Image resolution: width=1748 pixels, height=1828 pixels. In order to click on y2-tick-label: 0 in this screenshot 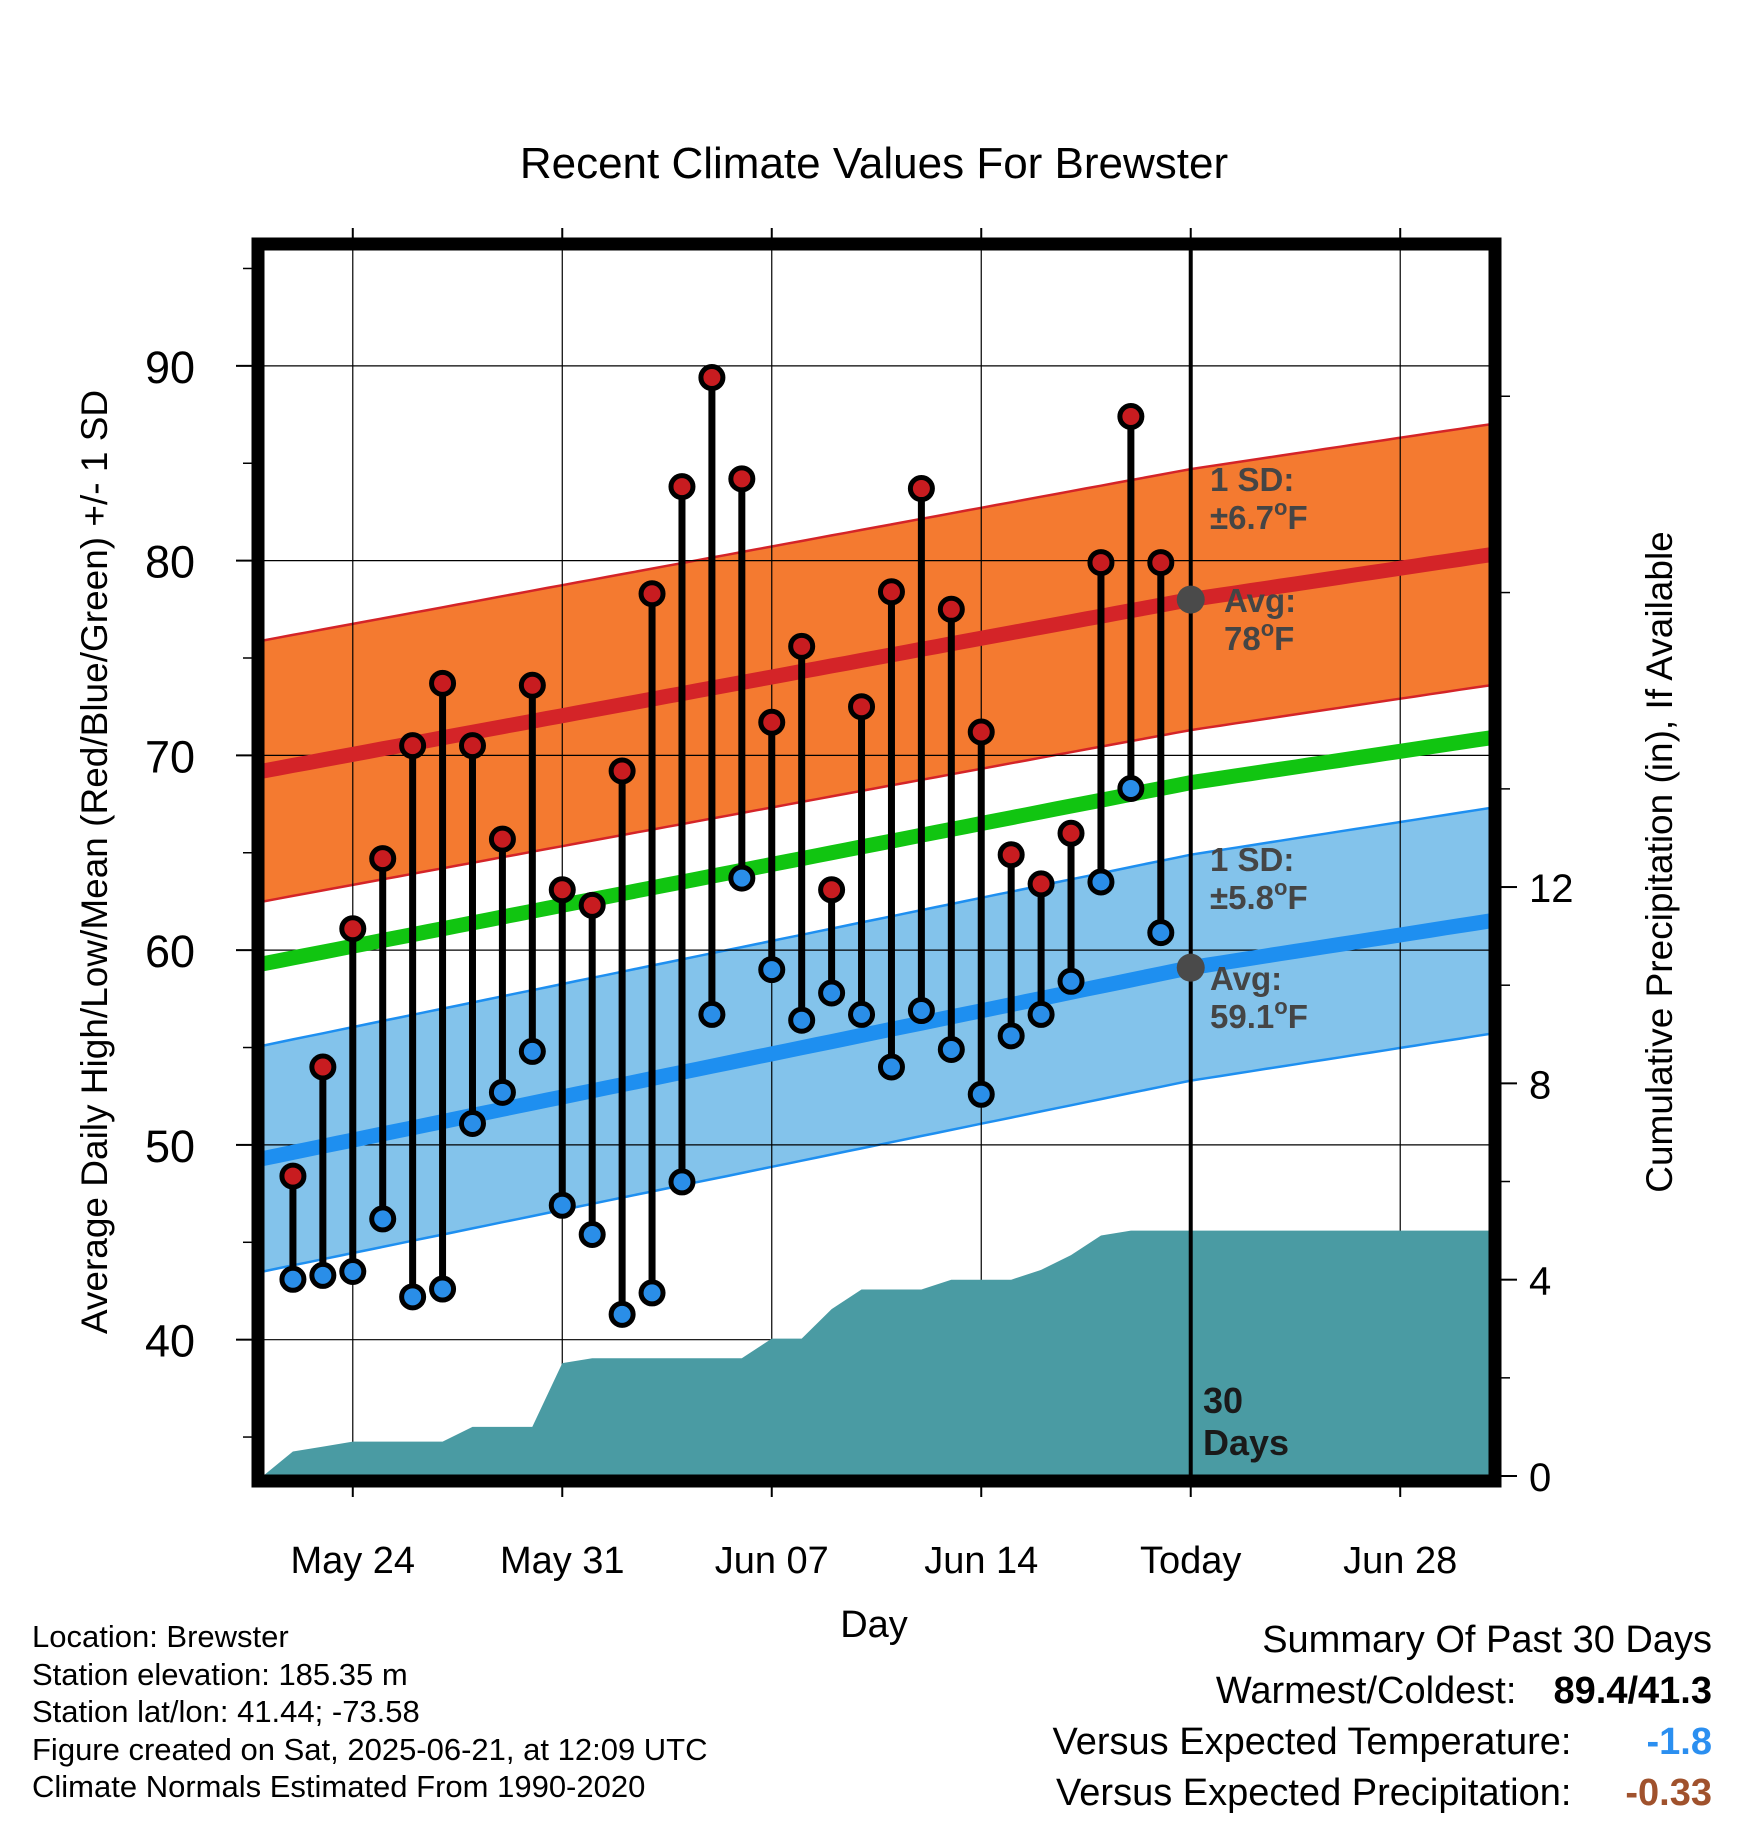, I will do `click(1540, 1478)`.